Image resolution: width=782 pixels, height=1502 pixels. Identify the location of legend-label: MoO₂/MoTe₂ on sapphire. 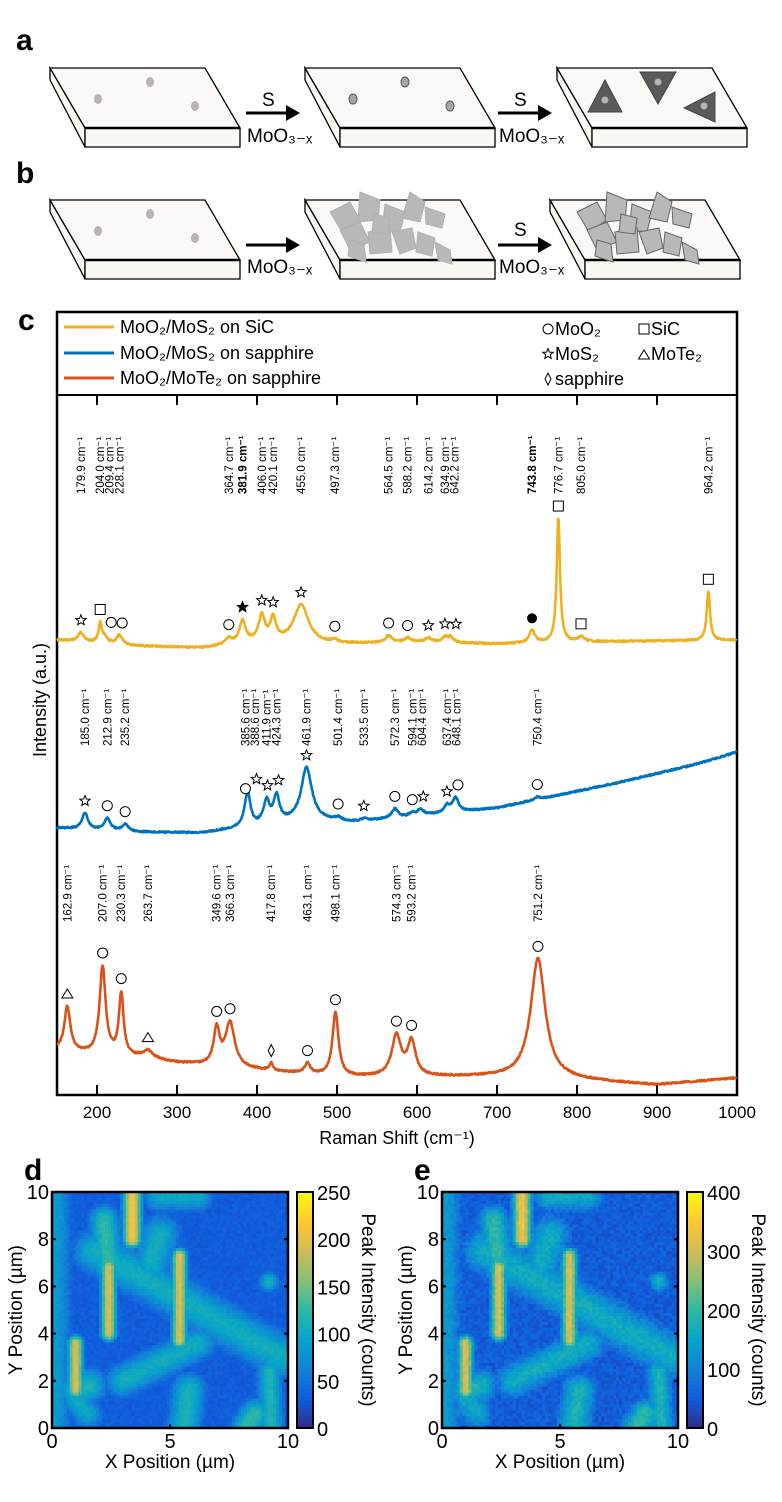
(220, 378).